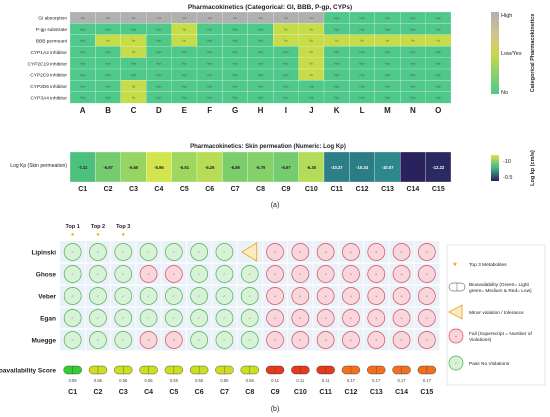 This screenshot has height=417, width=550. What do you see at coordinates (83, 29) in the screenshot?
I see `cell-text-1-0: High` at bounding box center [83, 29].